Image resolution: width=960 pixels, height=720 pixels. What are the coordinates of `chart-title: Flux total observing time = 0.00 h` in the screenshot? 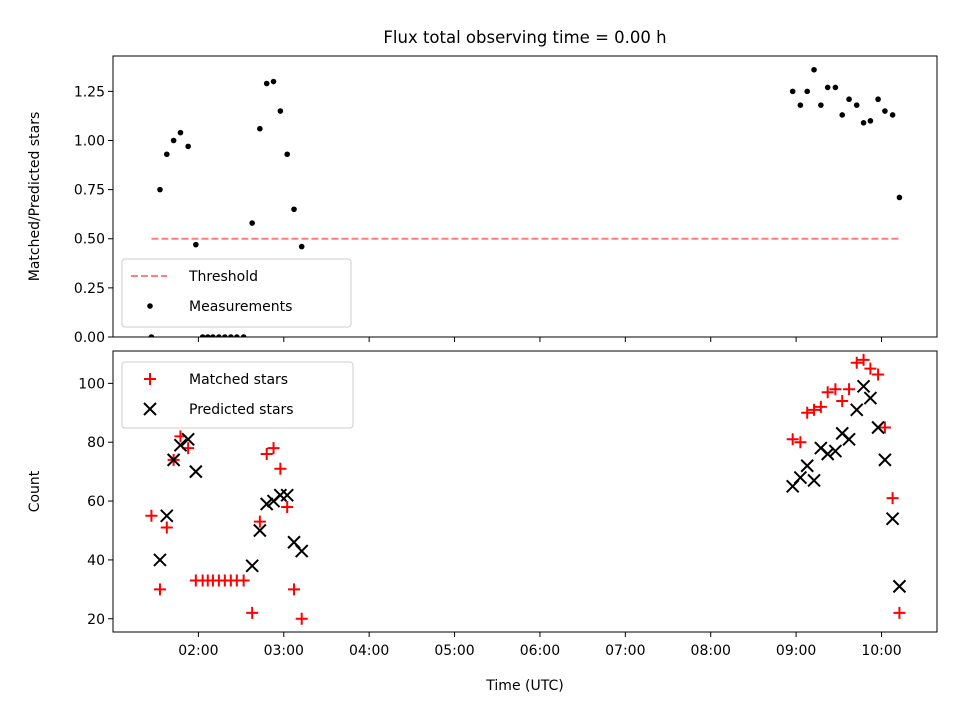 It's located at (524, 37).